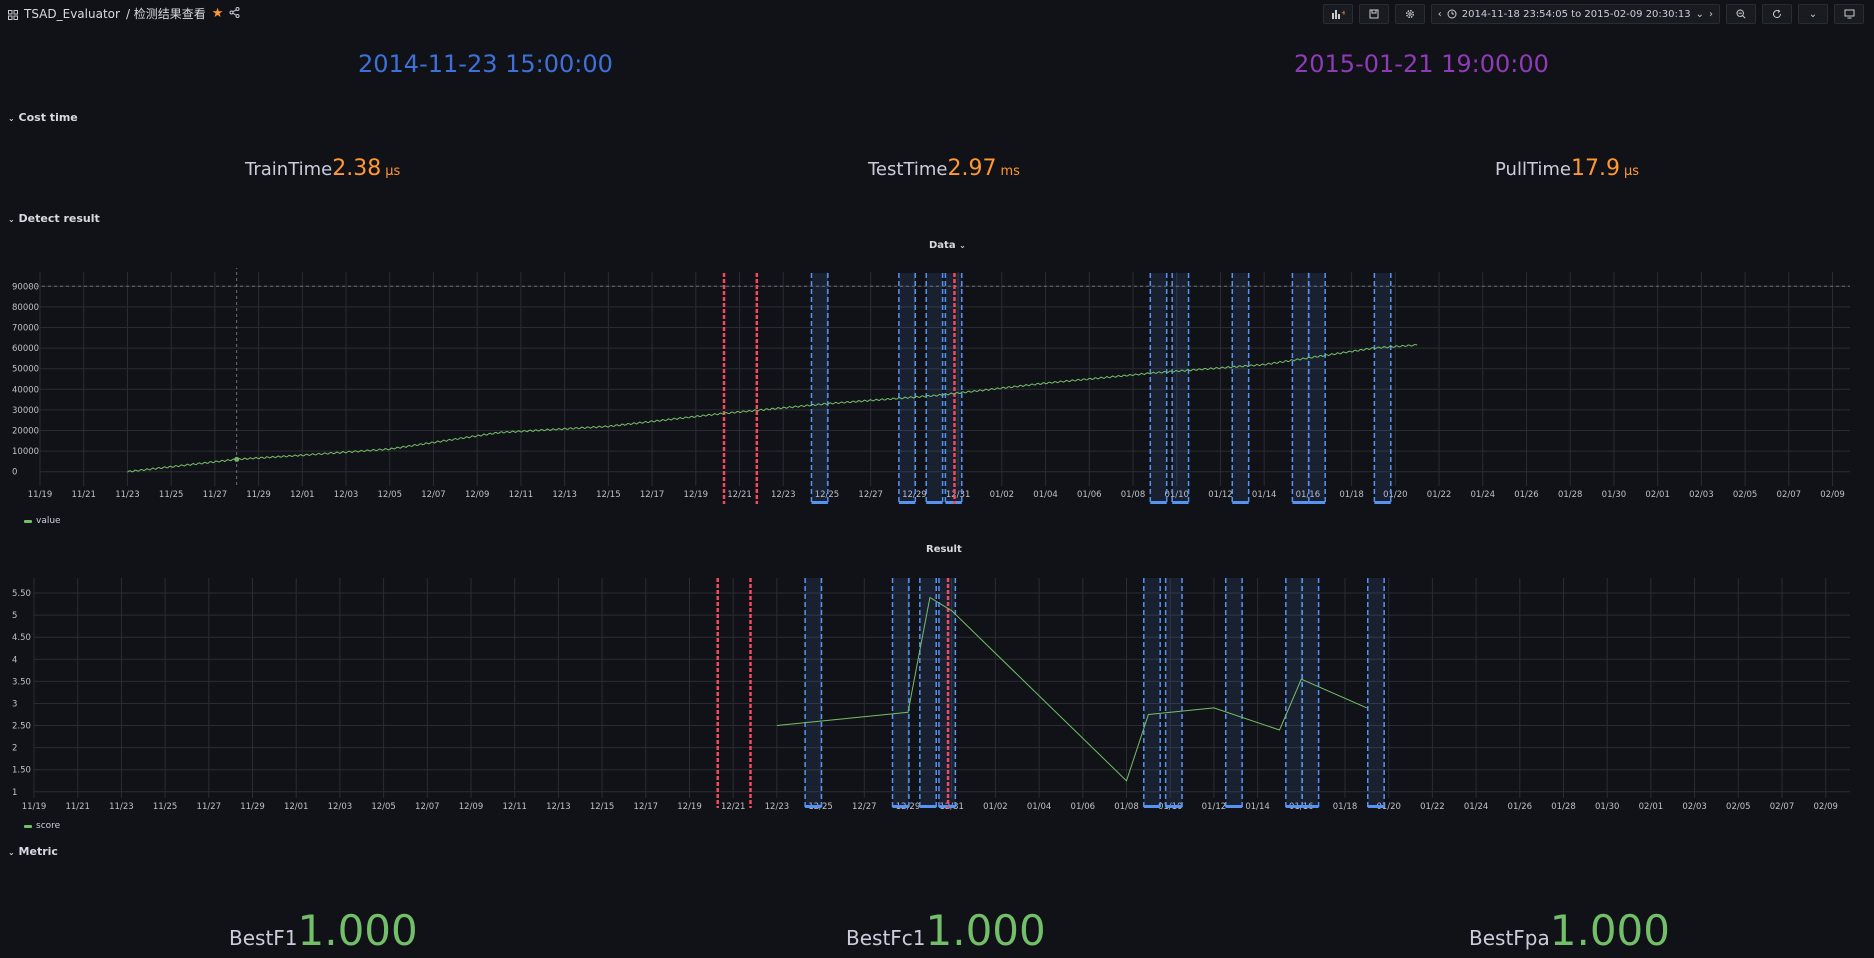 This screenshot has height=958, width=1874. Describe the element at coordinates (1002, 495) in the screenshot. I see `x-tick-label: 01/02` at that location.